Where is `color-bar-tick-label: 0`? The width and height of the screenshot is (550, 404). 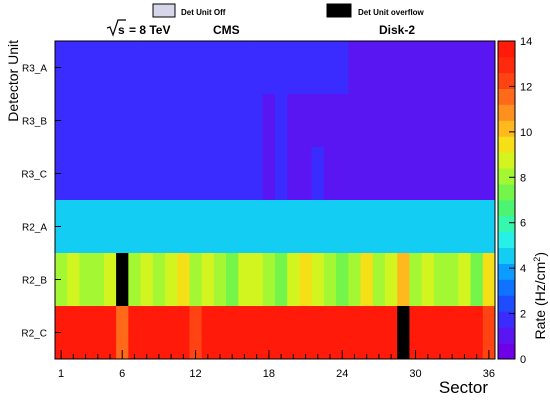
color-bar-tick-label: 0 is located at coordinates (523, 360).